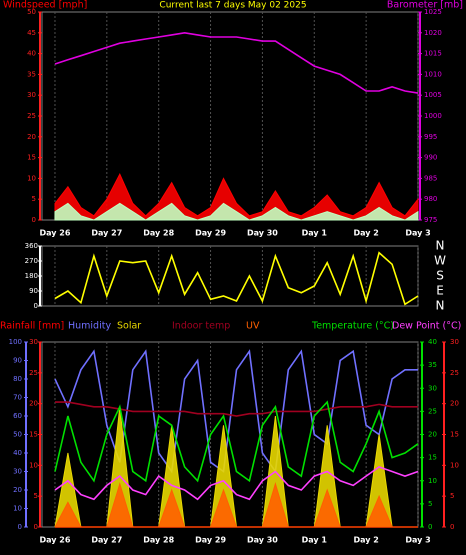 The width and height of the screenshot is (466, 555). Describe the element at coordinates (34, 199) in the screenshot. I see `y-tick-label: 5` at that location.